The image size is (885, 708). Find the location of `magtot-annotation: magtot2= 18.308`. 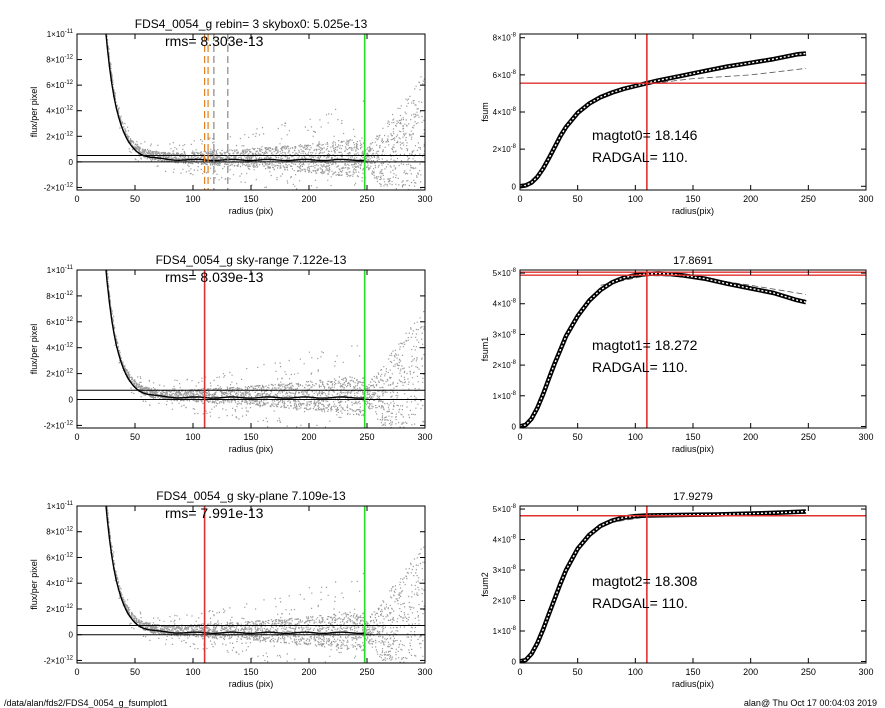

magtot-annotation: magtot2= 18.308 is located at coordinates (645, 581).